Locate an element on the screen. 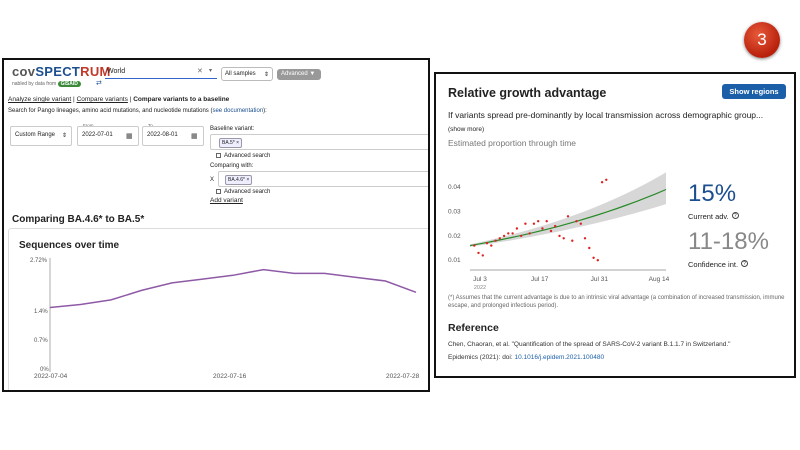 This screenshot has width=800, height=450. estimated-proportion-label: Estimated proportion through time is located at coordinates (512, 143).